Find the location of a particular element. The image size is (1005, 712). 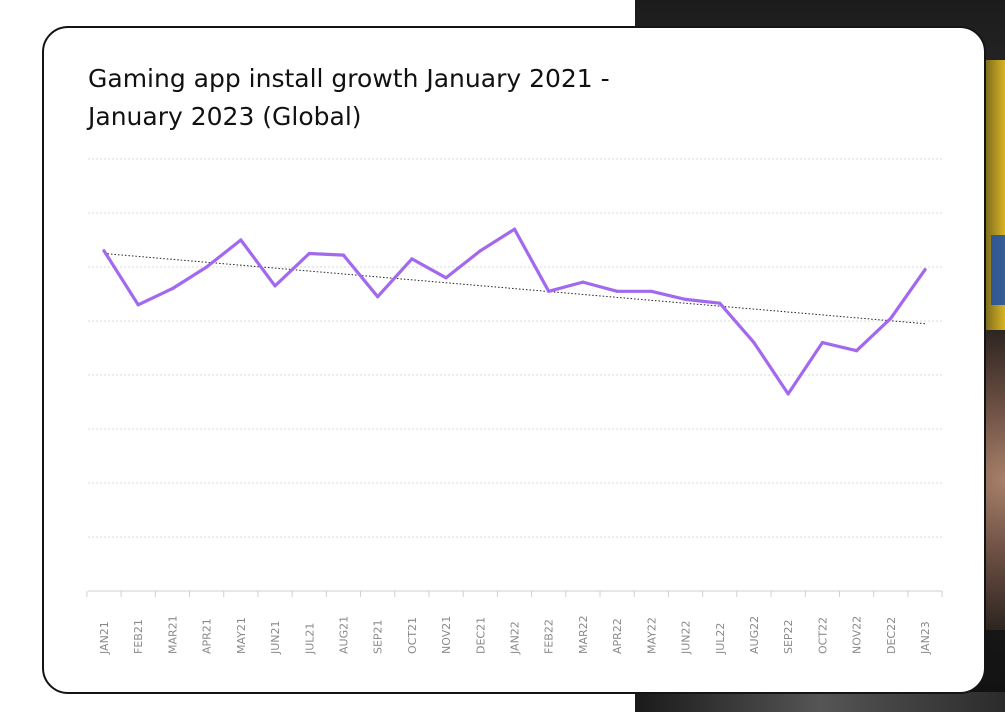

x-tick-label: JUL22 is located at coordinates (720, 639).